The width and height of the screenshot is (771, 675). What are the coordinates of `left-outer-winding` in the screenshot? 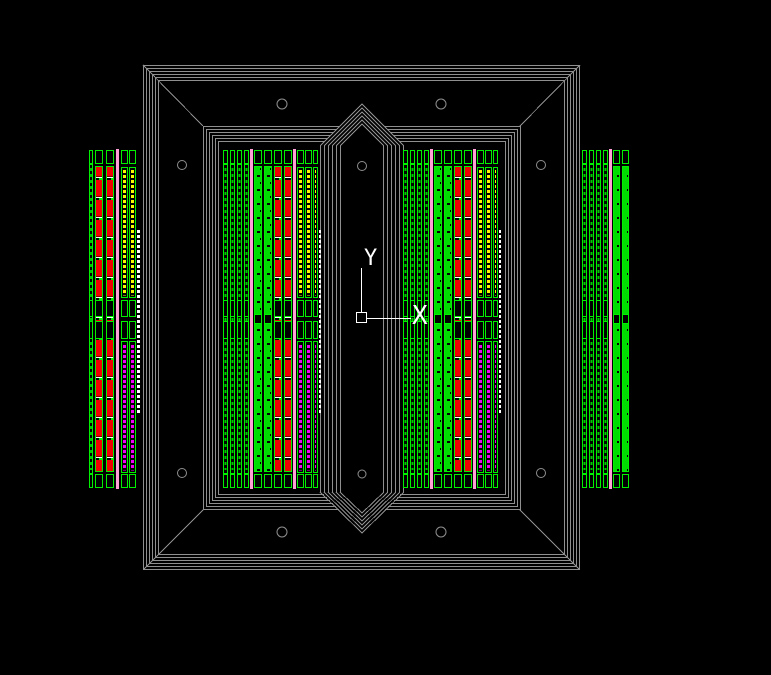 It's located at (114, 319).